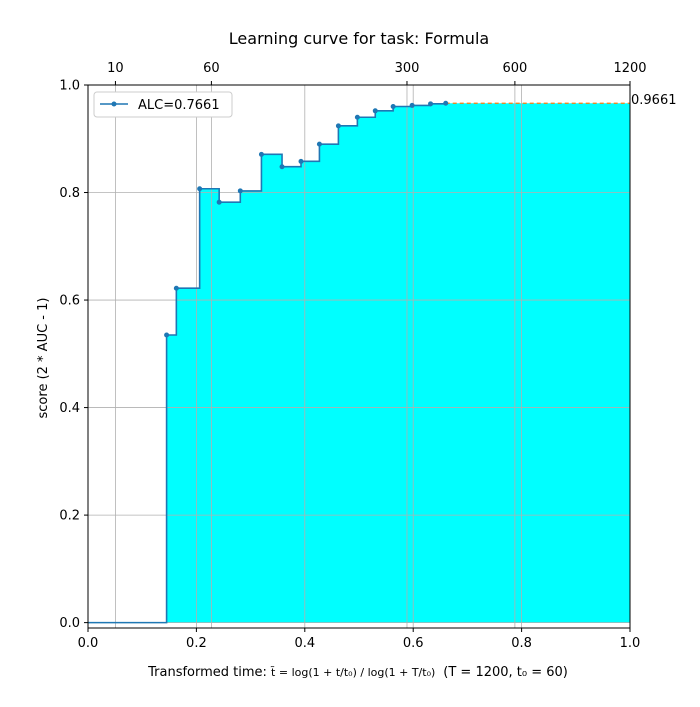 The image size is (700, 707). What do you see at coordinates (521, 643) in the screenshot?
I see `x-tick-label: 0.8` at bounding box center [521, 643].